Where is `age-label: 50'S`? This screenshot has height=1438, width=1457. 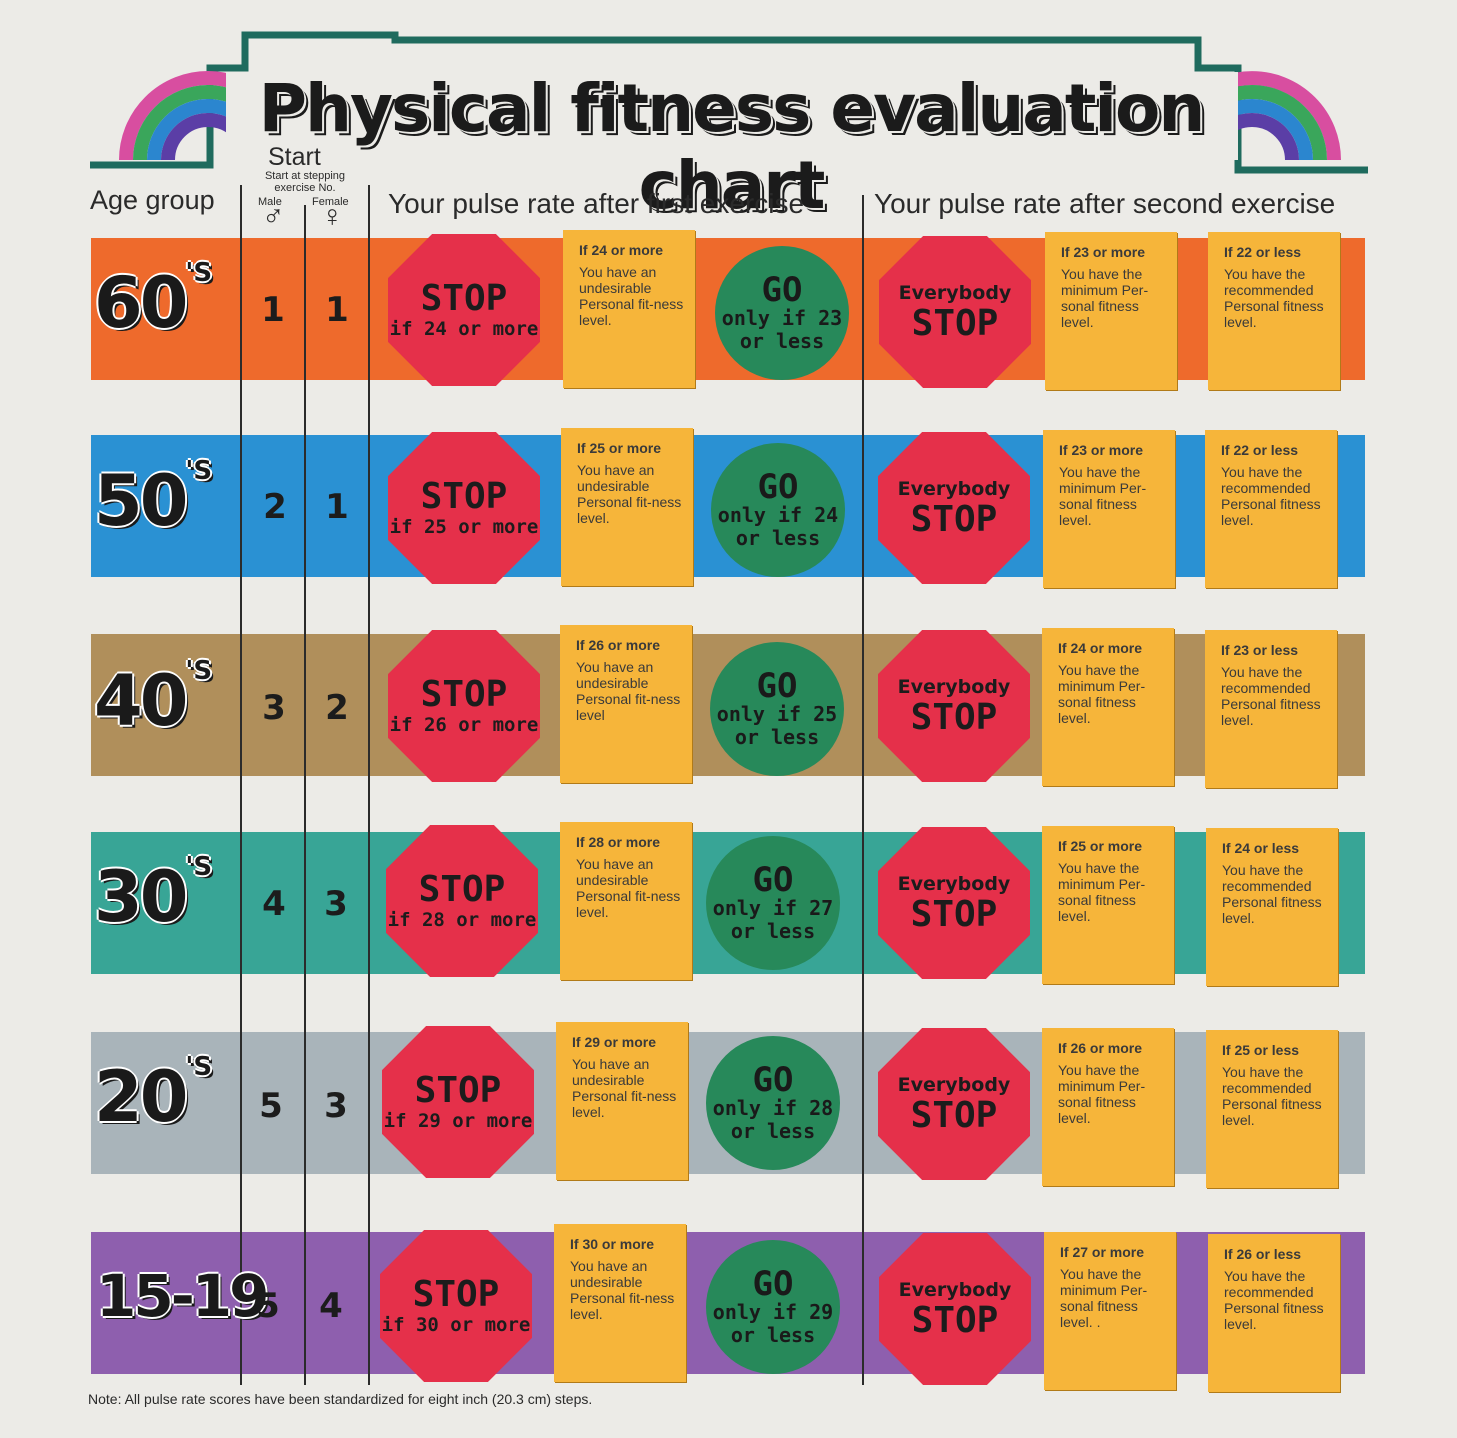
age-label: 50'S is located at coordinates (153, 499).